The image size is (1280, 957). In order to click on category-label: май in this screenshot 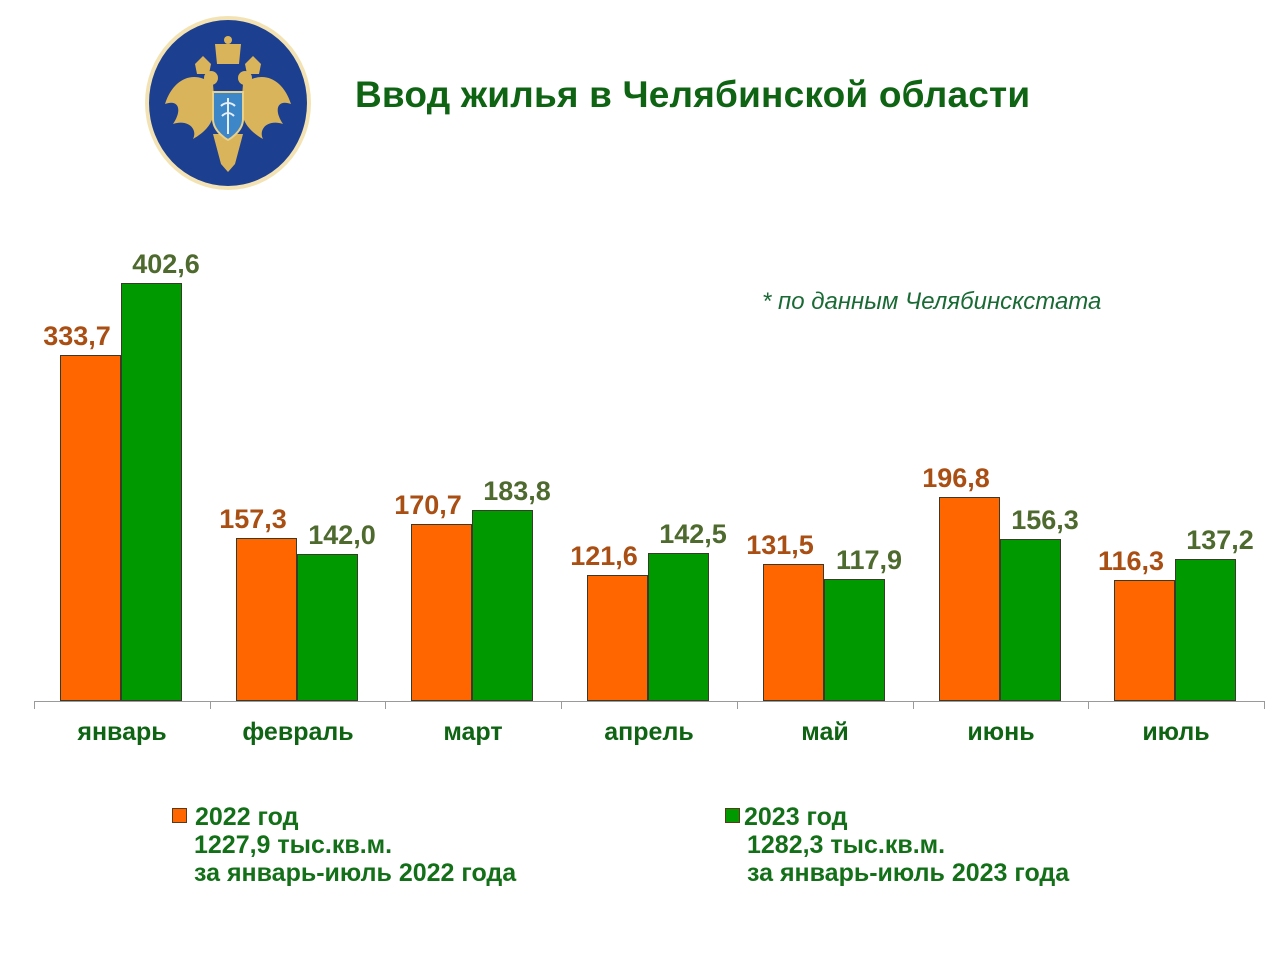, I will do `click(825, 732)`.